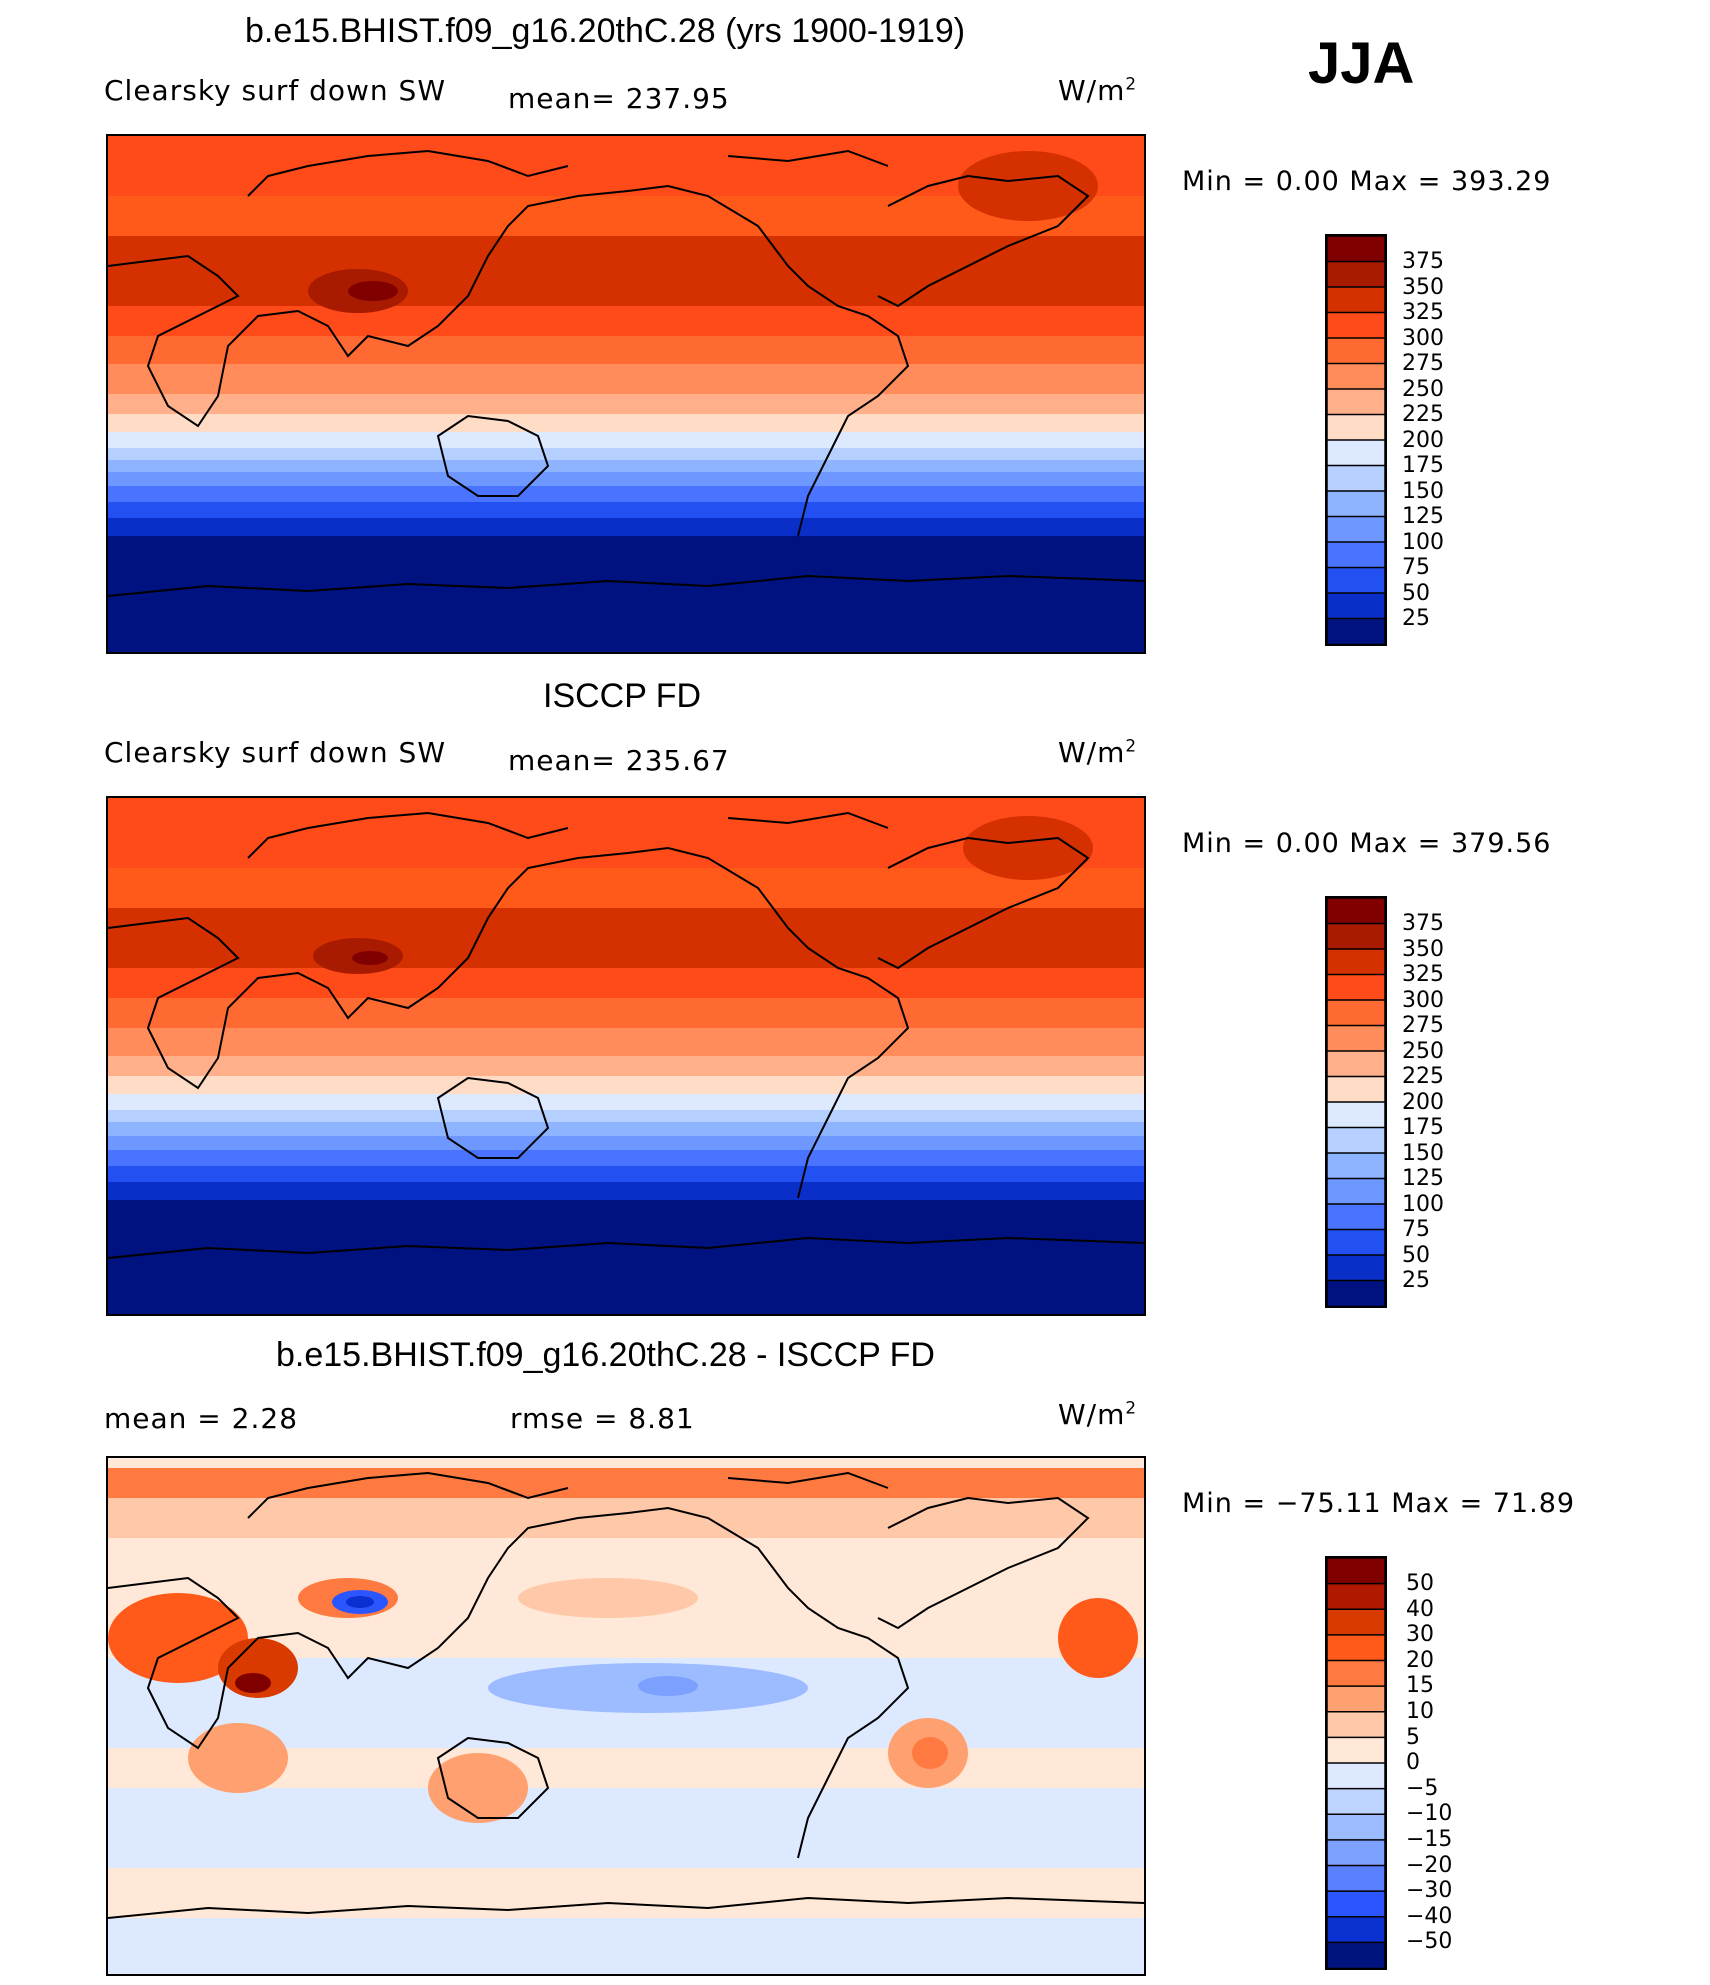 The height and width of the screenshot is (1985, 1710). Describe the element at coordinates (1429, 1942) in the screenshot. I see `colorbar-tick-label: −50` at that location.